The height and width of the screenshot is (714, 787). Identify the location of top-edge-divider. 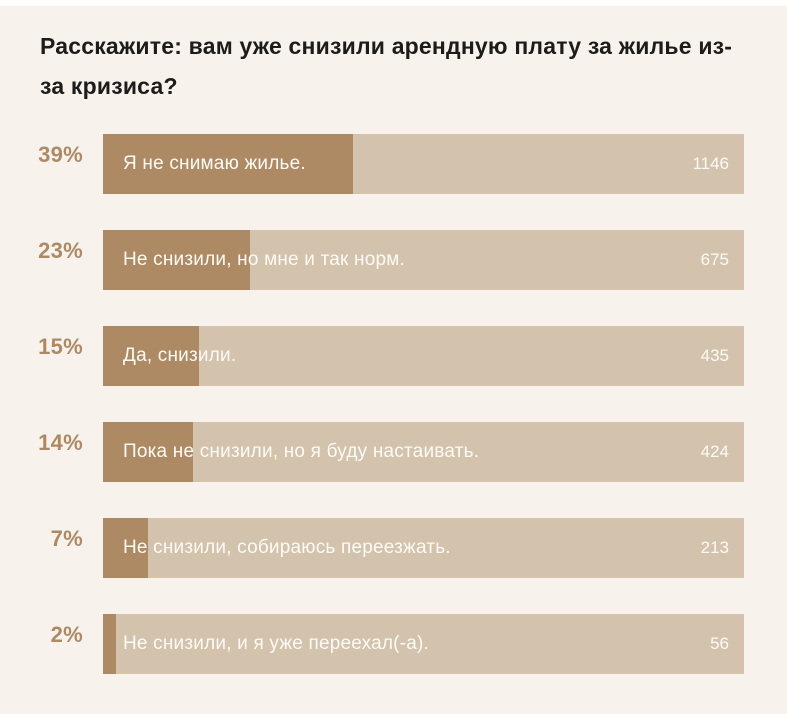
(393, 3).